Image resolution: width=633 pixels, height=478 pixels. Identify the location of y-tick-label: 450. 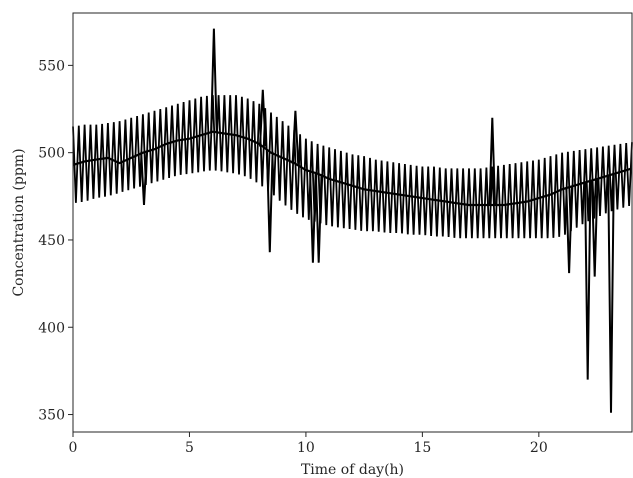
(51, 241).